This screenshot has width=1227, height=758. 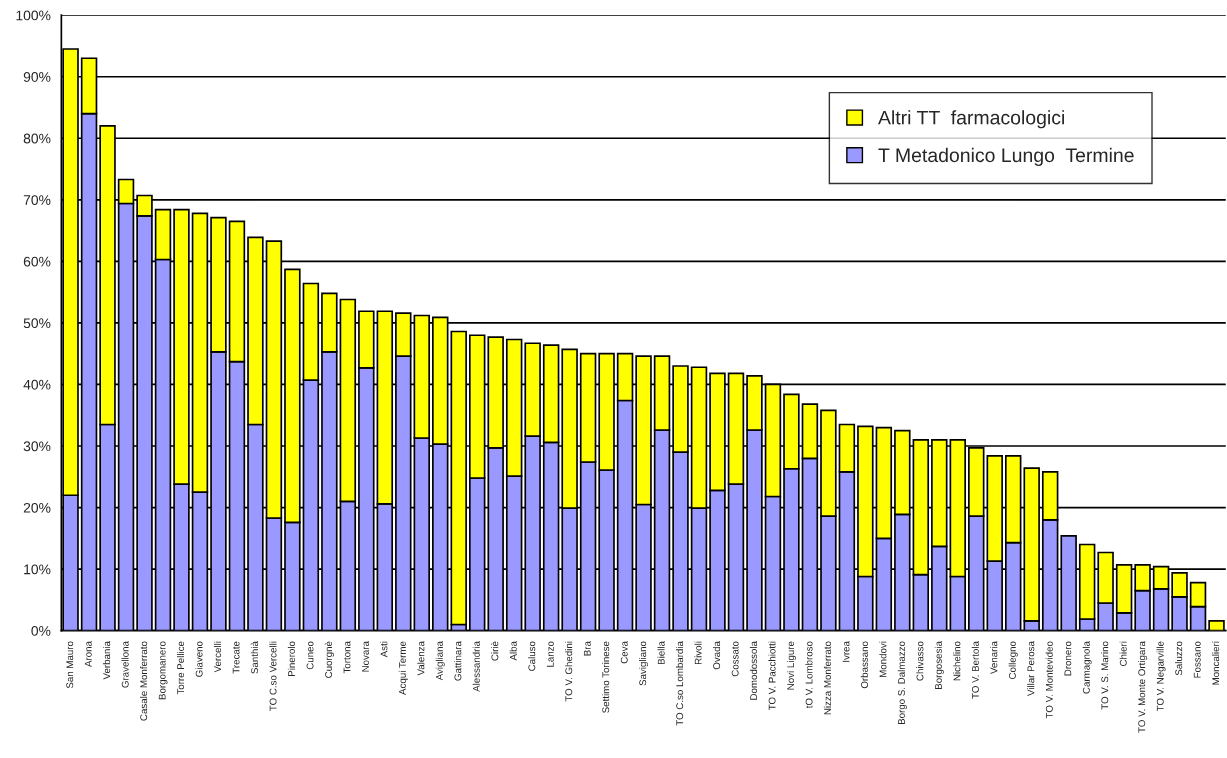 What do you see at coordinates (1031, 668) in the screenshot?
I see `x-tick-label: Villar Perosa` at bounding box center [1031, 668].